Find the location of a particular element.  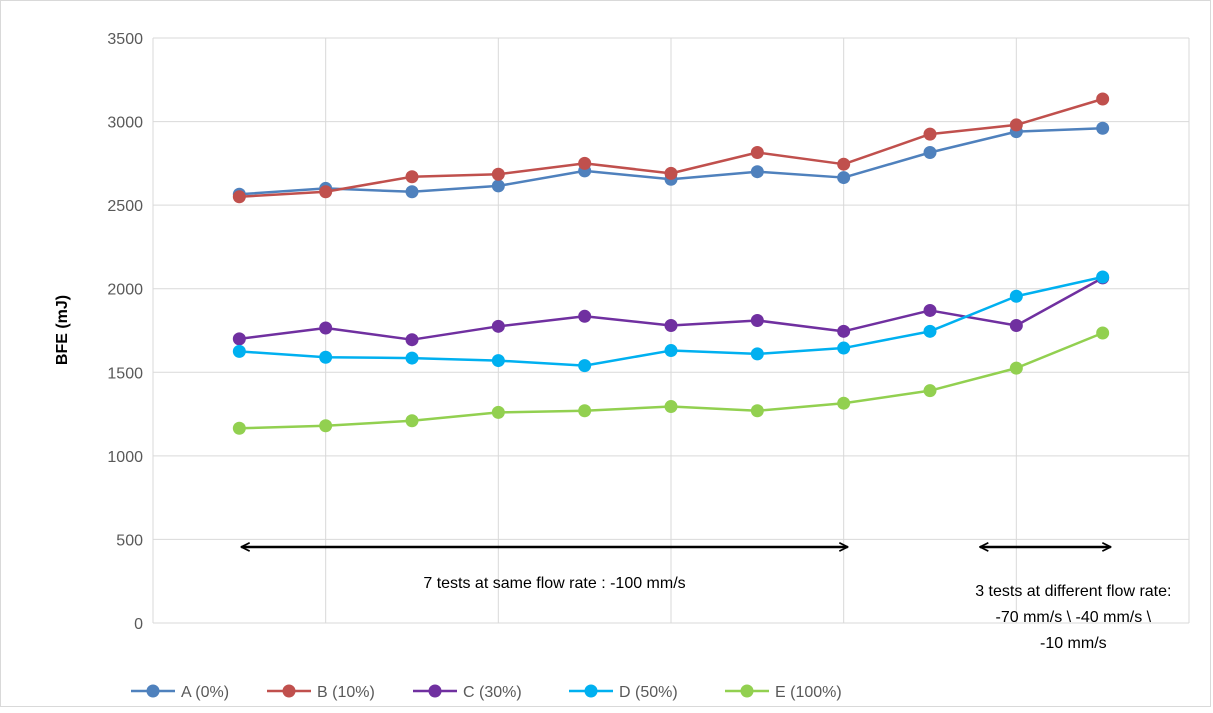

y-tick-label: 1500 is located at coordinates (125, 373).